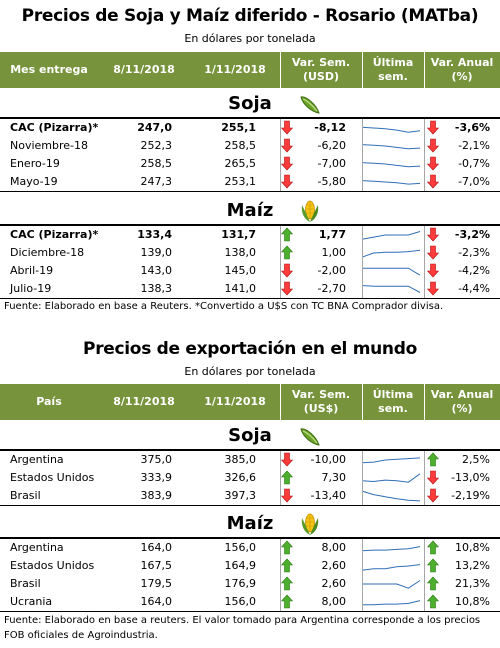 The height and width of the screenshot is (648, 500). Describe the element at coordinates (32, 270) in the screenshot. I see `row-label: Abril-19` at that location.